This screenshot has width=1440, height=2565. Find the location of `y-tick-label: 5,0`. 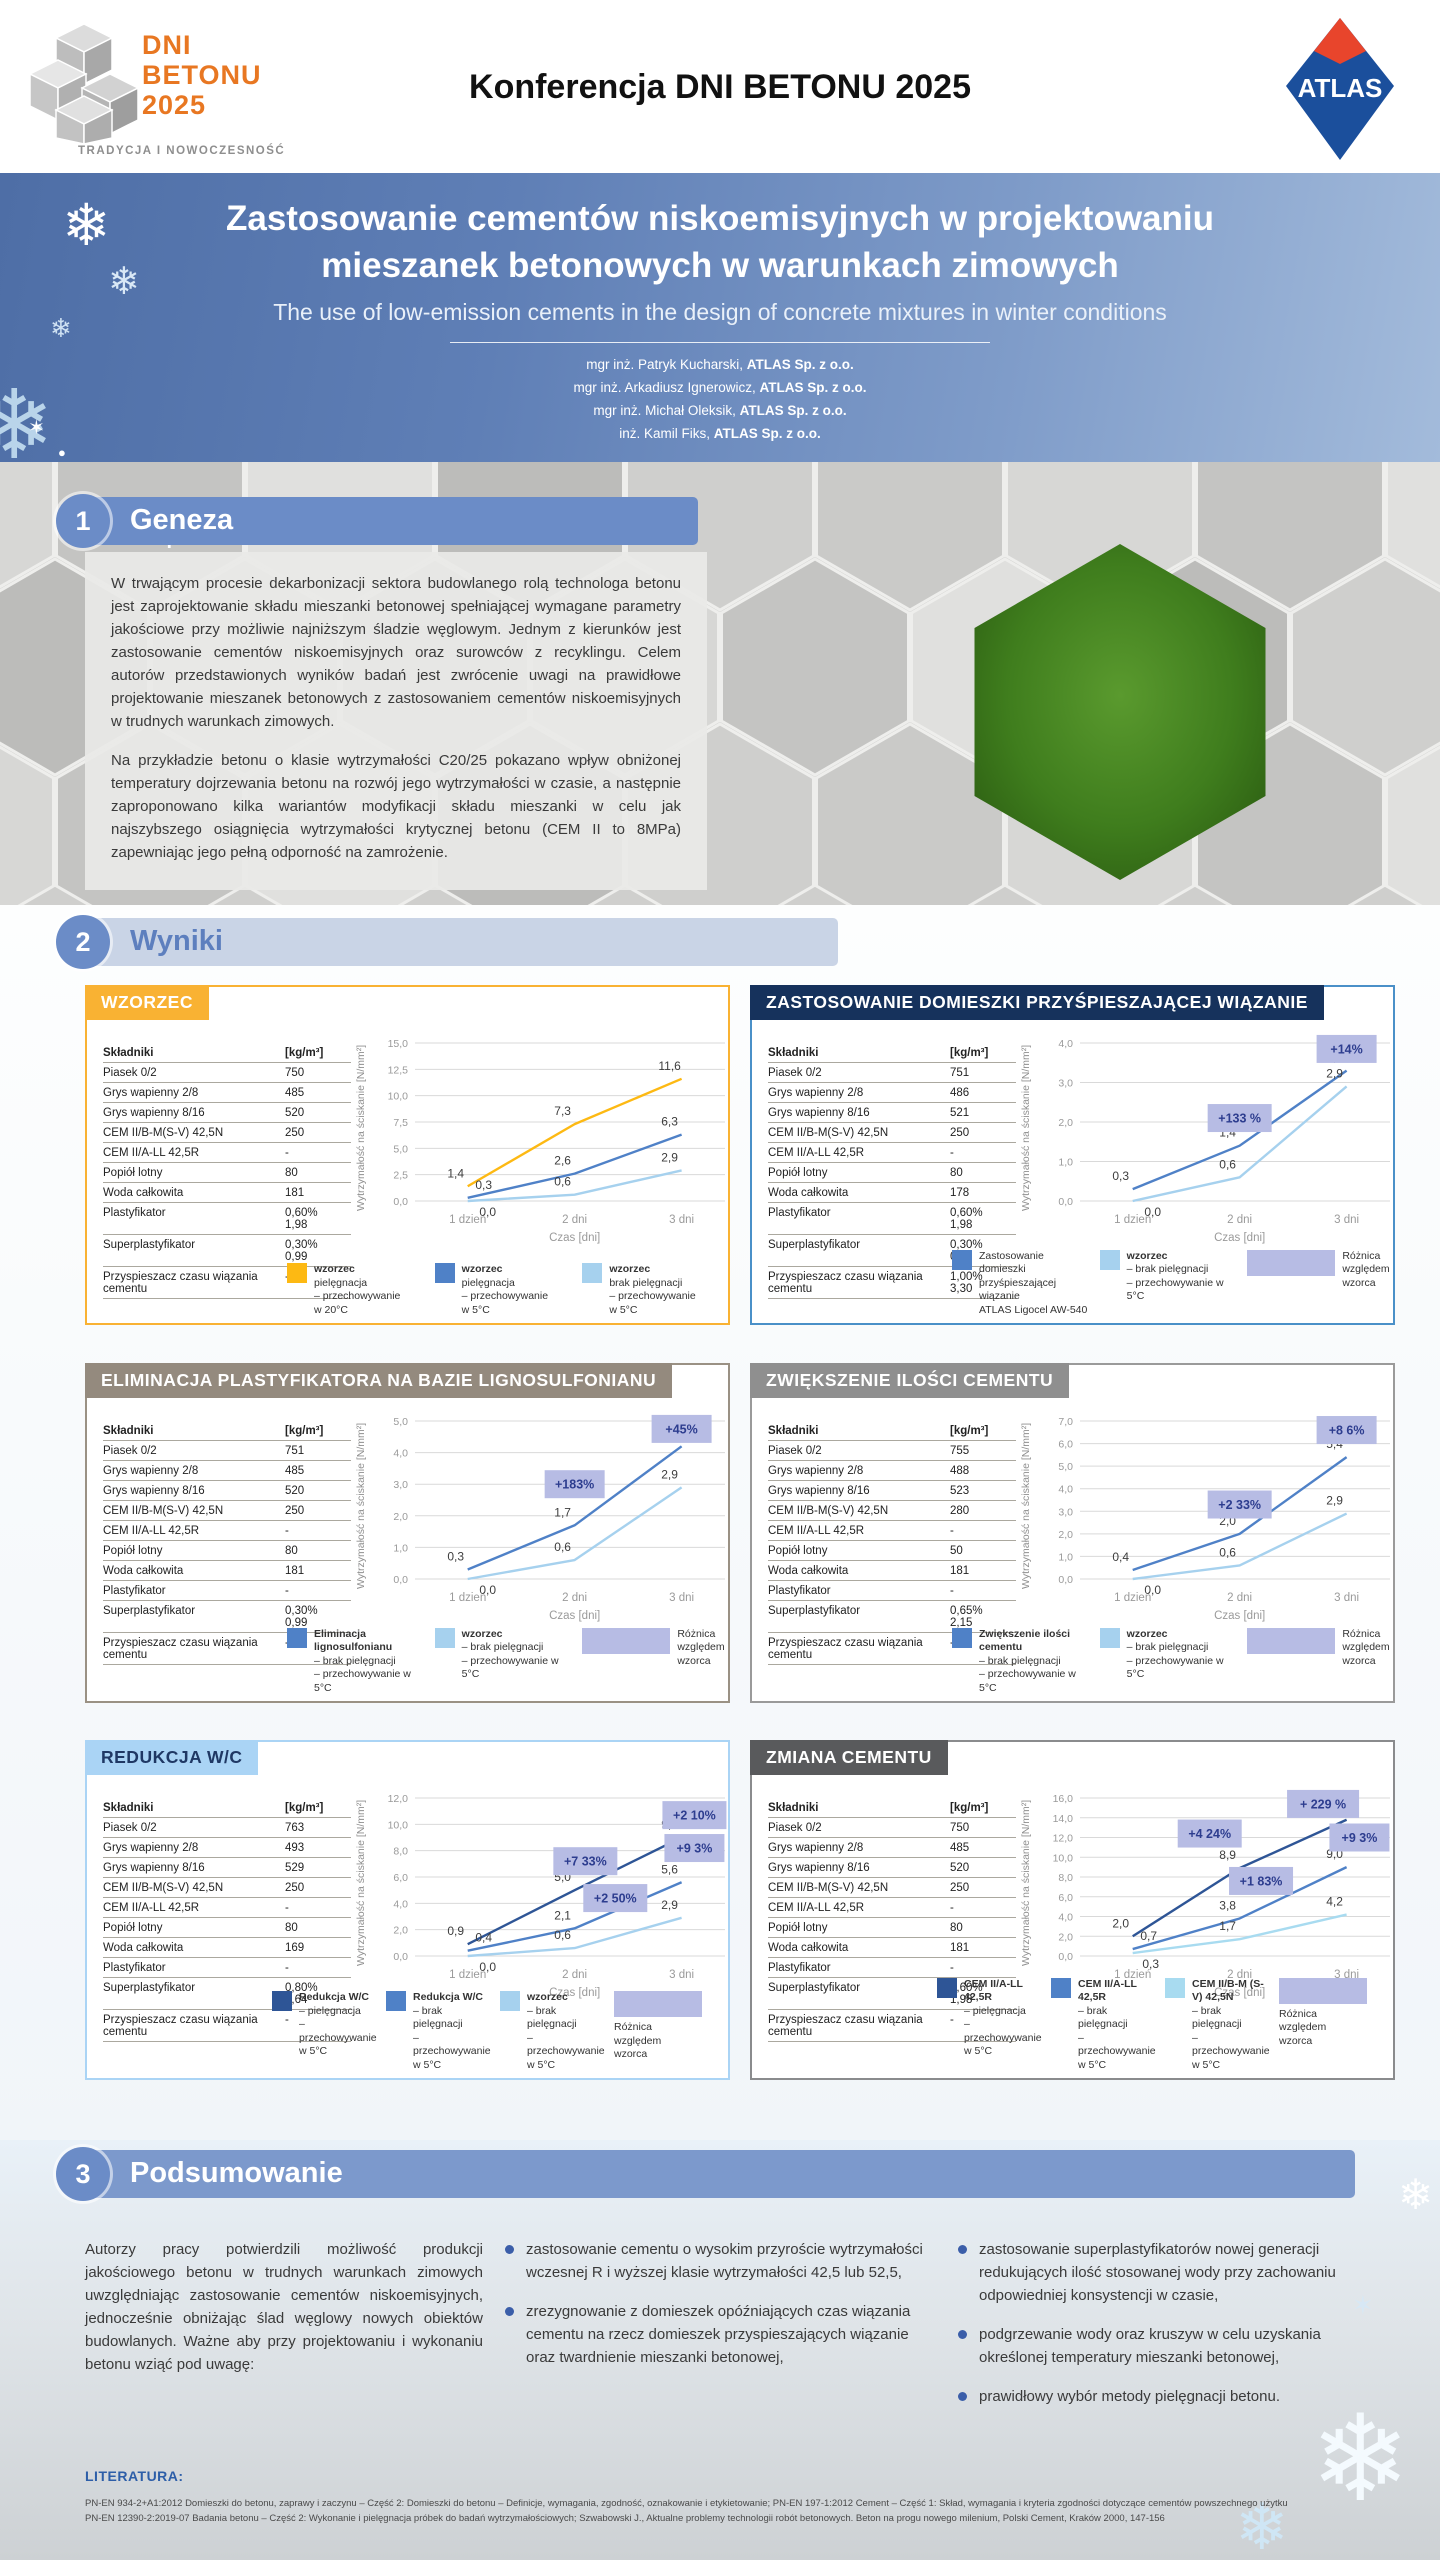

y-tick-label: 5,0 is located at coordinates (1065, 1467).